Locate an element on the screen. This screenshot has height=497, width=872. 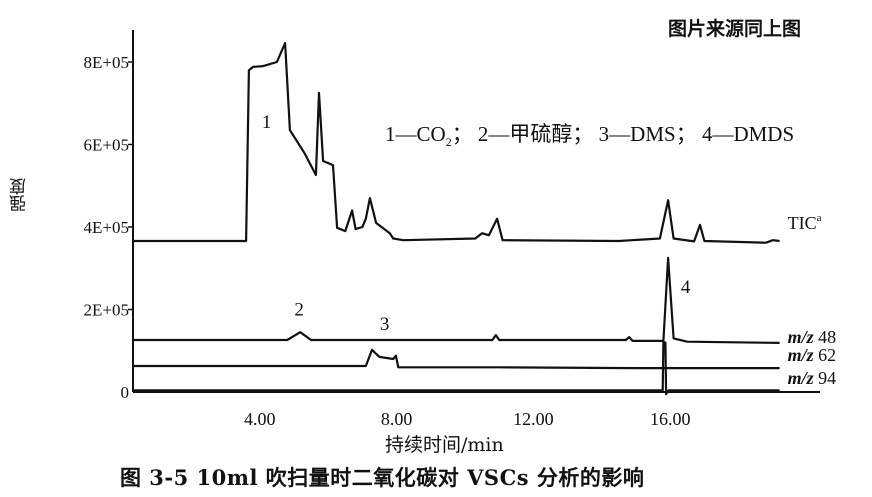
series-label: TICa is located at coordinates (805, 222).